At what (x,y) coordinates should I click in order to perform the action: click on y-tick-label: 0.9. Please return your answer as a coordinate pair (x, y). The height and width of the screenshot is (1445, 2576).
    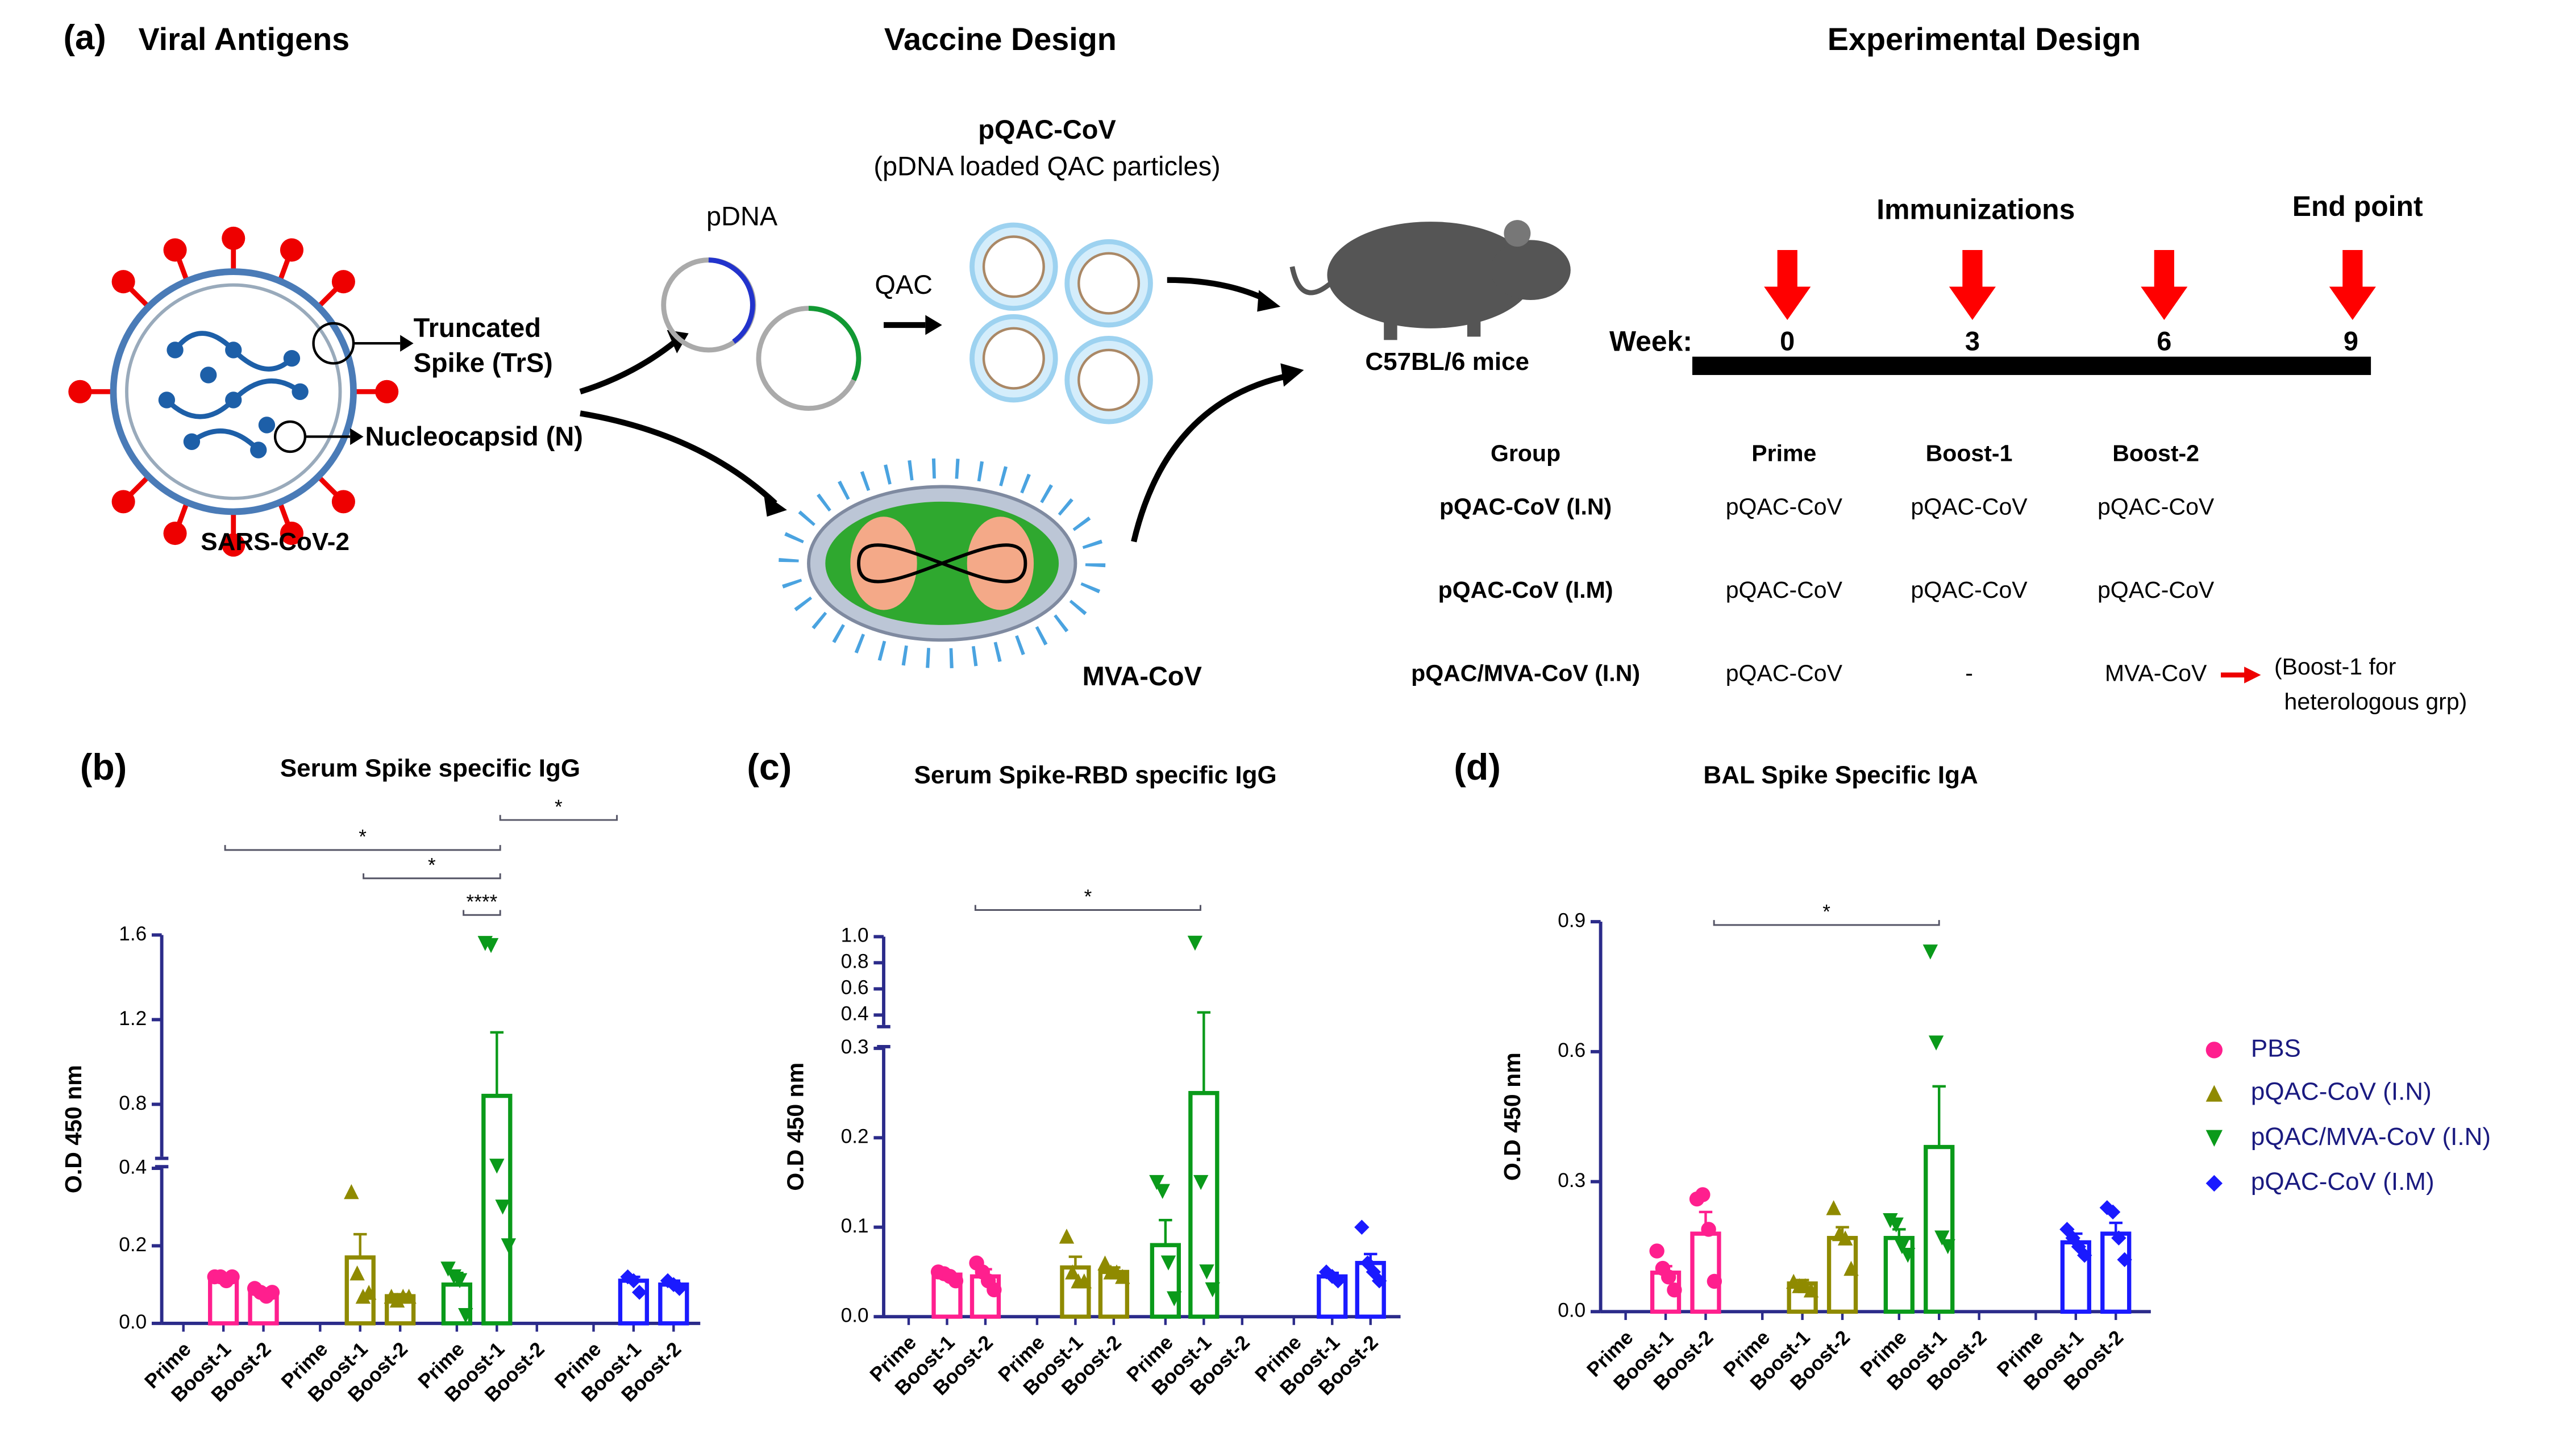
    Looking at the image, I should click on (1571, 920).